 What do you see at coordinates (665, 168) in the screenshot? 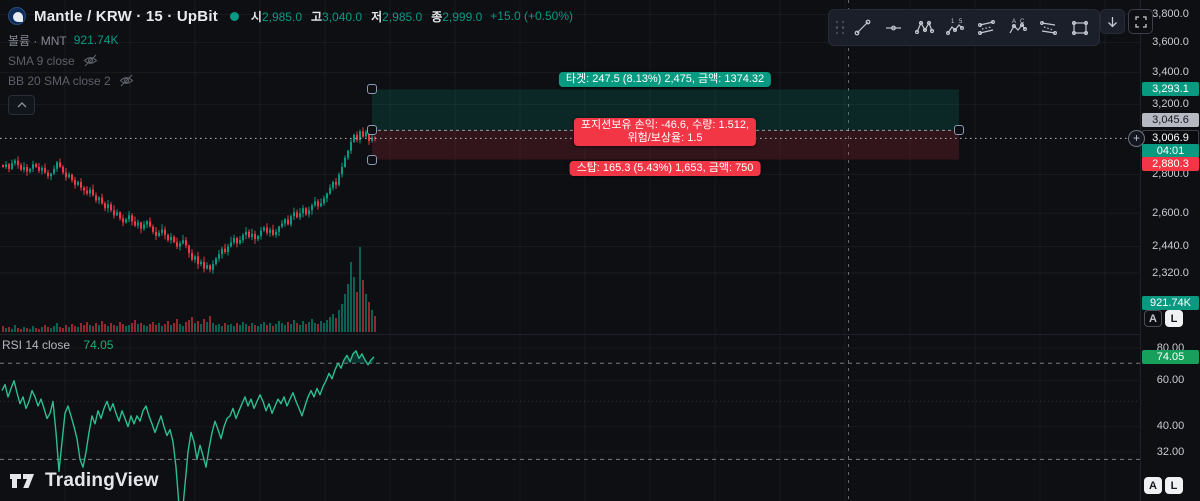
I see `position-stop-label: 스탑: 165.3 (5.43%) 1,653, 금액: 750` at bounding box center [665, 168].